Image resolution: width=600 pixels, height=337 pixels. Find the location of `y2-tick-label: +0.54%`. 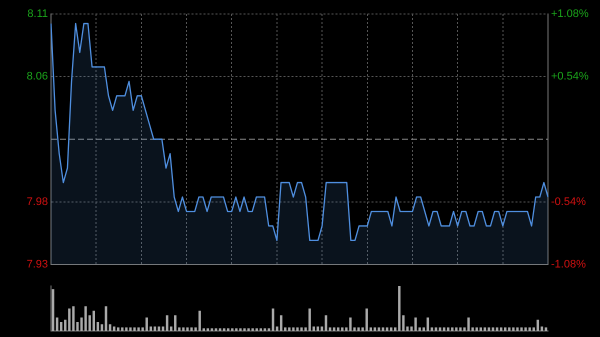

y2-tick-label: +0.54% is located at coordinates (570, 76).